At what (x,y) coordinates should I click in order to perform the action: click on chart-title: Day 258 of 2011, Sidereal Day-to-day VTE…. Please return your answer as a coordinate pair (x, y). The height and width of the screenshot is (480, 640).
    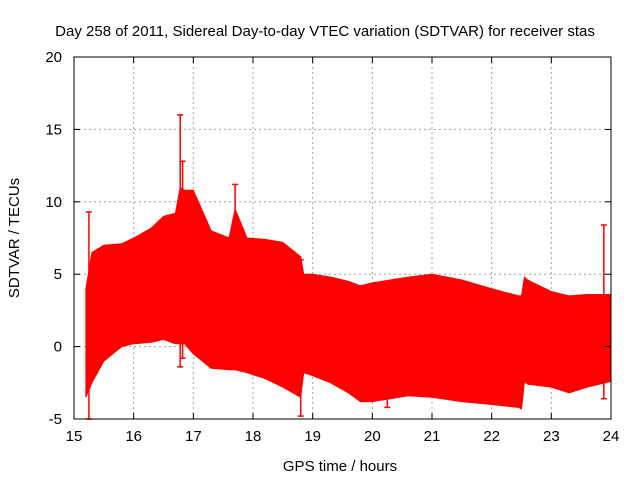
    Looking at the image, I should click on (325, 31).